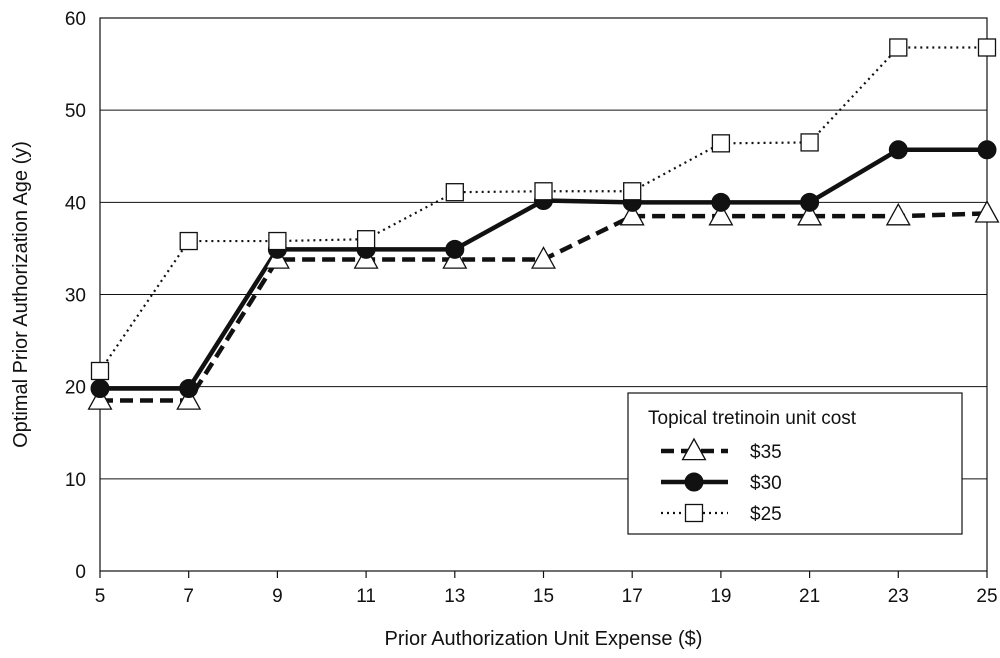 The image size is (1000, 658). I want to click on legend-label: $35, so click(766, 452).